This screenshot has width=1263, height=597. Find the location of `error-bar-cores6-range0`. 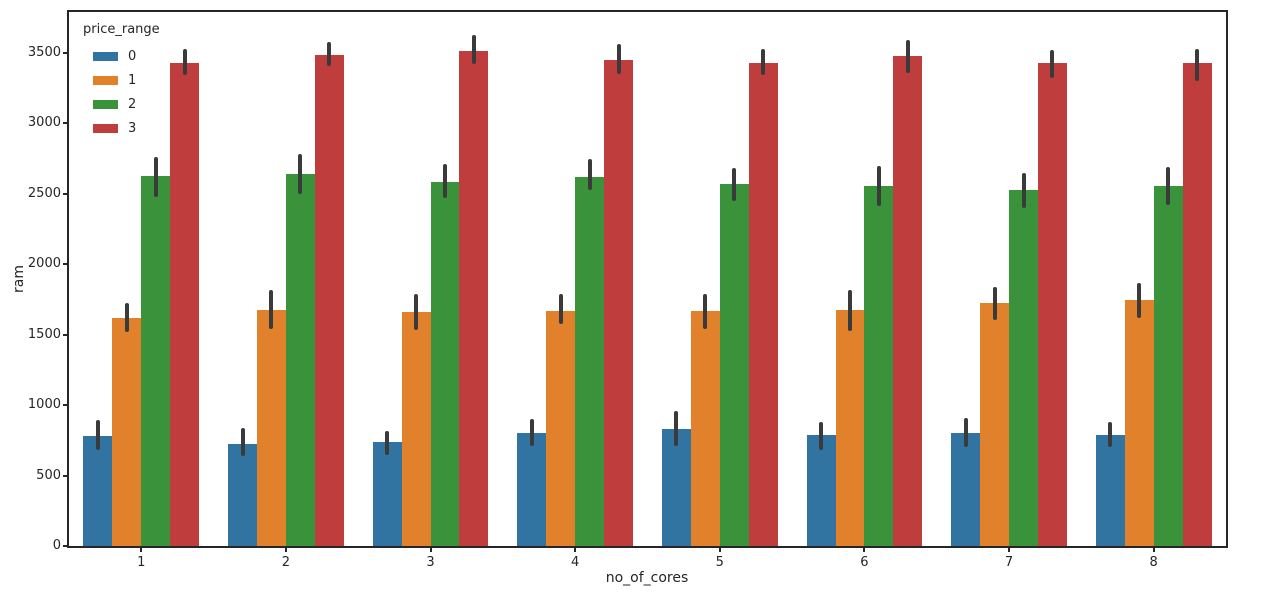

error-bar-cores6-range0 is located at coordinates (821, 436).